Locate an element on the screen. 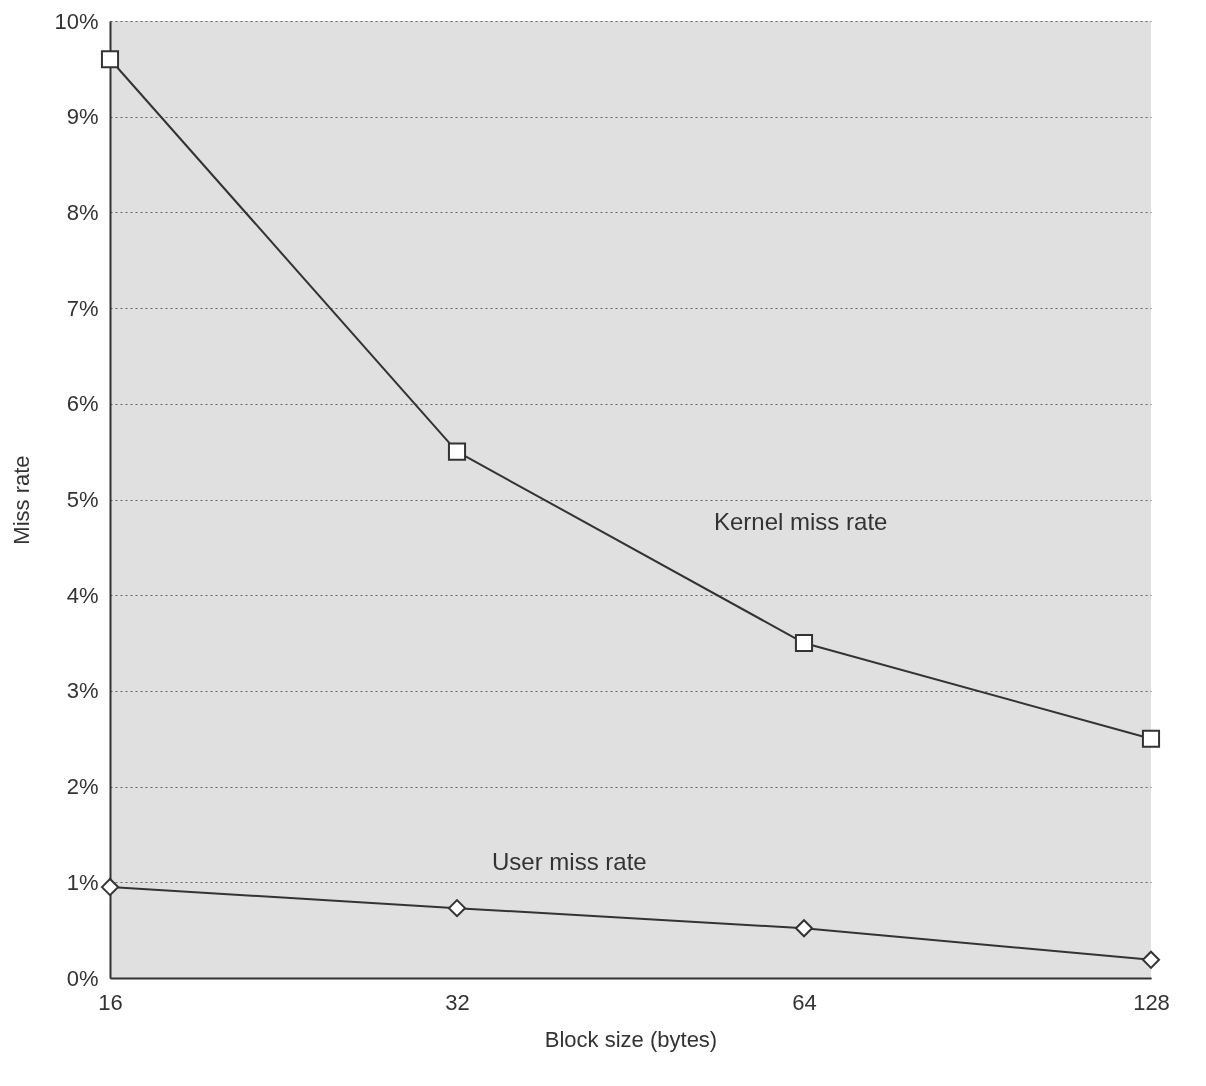 Image resolution: width=1206 pixels, height=1086 pixels. y-tick-label: 4% is located at coordinates (82, 595).